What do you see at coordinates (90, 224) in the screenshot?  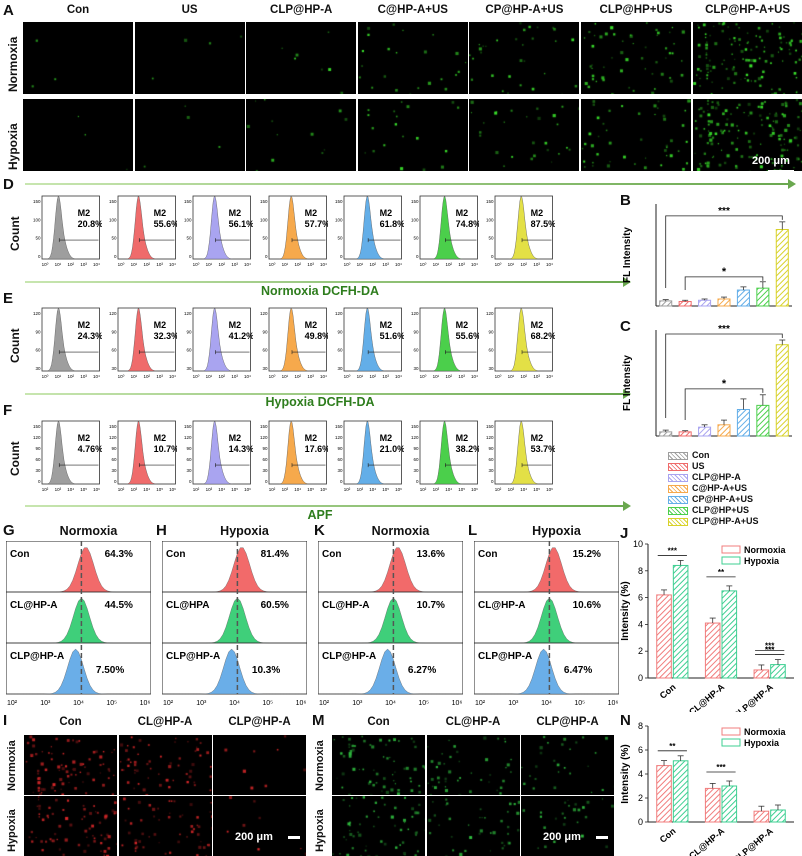 I see `flow-gate-value: 20.8%` at bounding box center [90, 224].